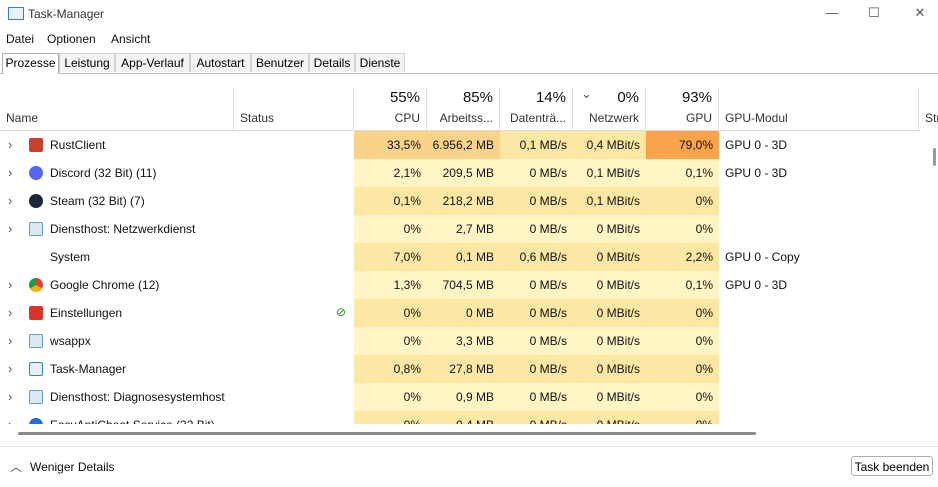 This screenshot has width=938, height=487. I want to click on tab-leistung: Leistung, so click(87, 62).